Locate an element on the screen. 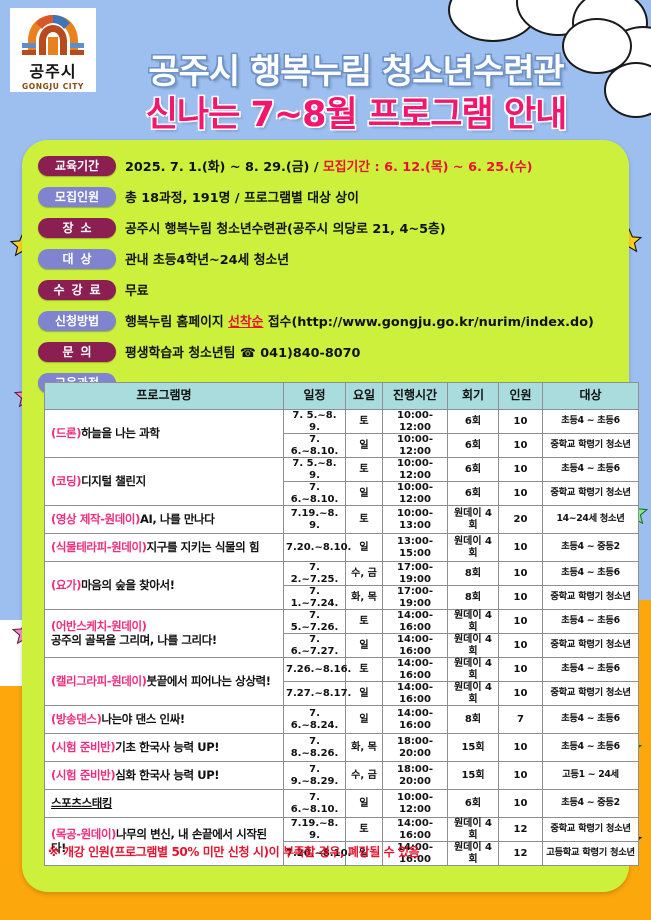 The height and width of the screenshot is (920, 651). info-label-pill: 교육기간 is located at coordinates (77, 165).